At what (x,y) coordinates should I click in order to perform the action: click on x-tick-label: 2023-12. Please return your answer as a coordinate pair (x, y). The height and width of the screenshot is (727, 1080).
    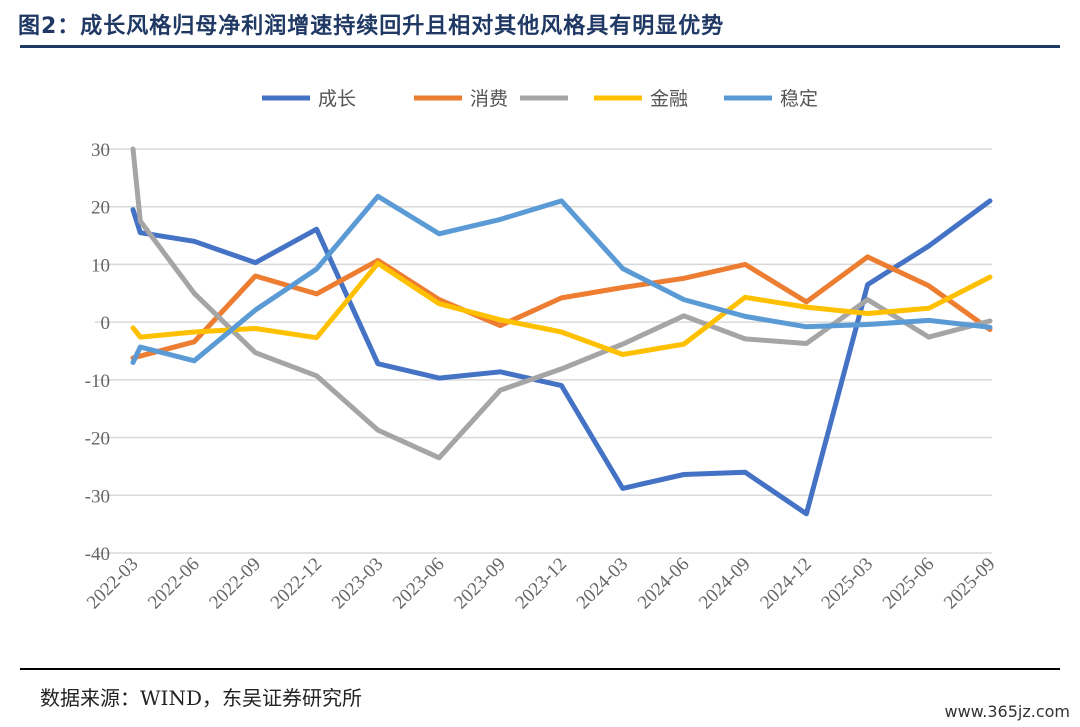
    Looking at the image, I should click on (541, 584).